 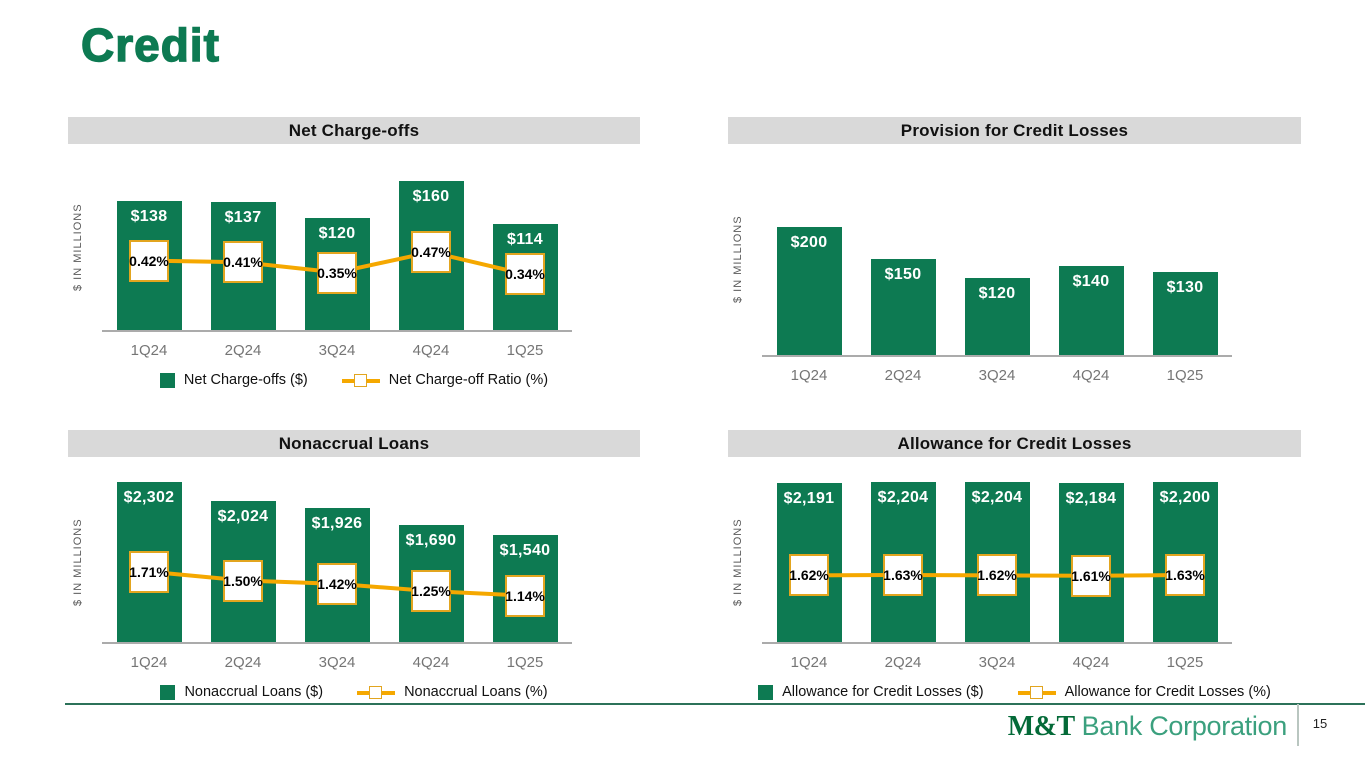 I want to click on bar-1Q25: $2,200, so click(x=1185, y=562).